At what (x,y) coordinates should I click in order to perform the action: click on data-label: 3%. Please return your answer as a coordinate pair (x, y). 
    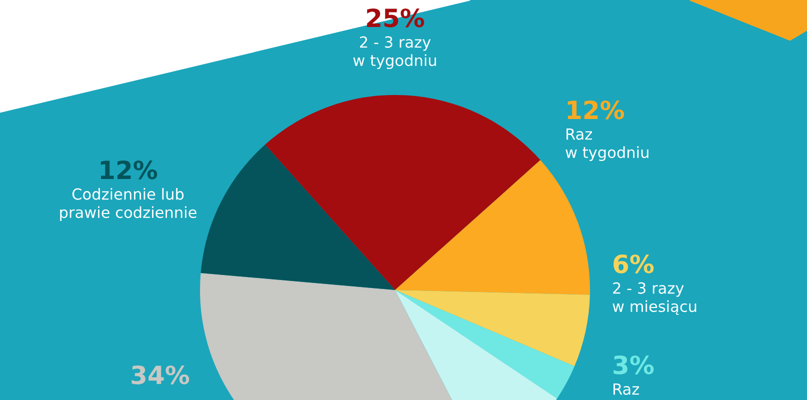
    Looking at the image, I should click on (634, 364).